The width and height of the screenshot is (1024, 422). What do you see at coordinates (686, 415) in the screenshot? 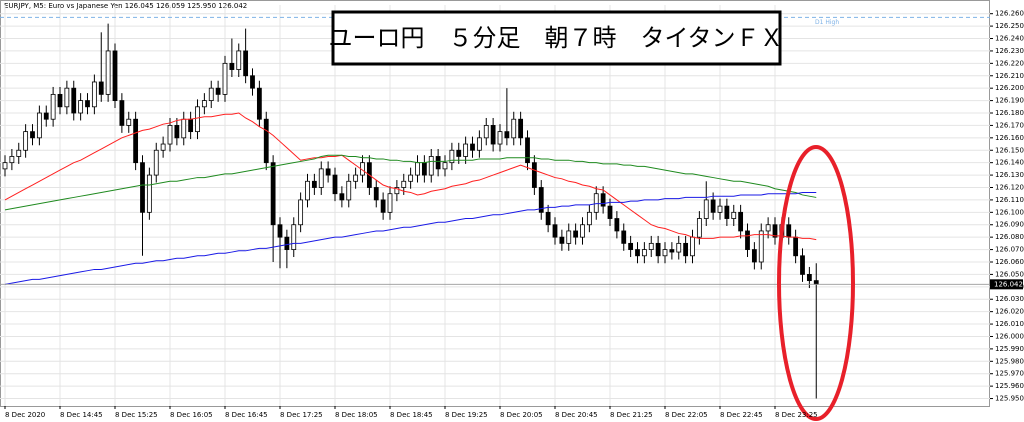
I see `x-tick-label: 8 Dec 22:05` at bounding box center [686, 415].